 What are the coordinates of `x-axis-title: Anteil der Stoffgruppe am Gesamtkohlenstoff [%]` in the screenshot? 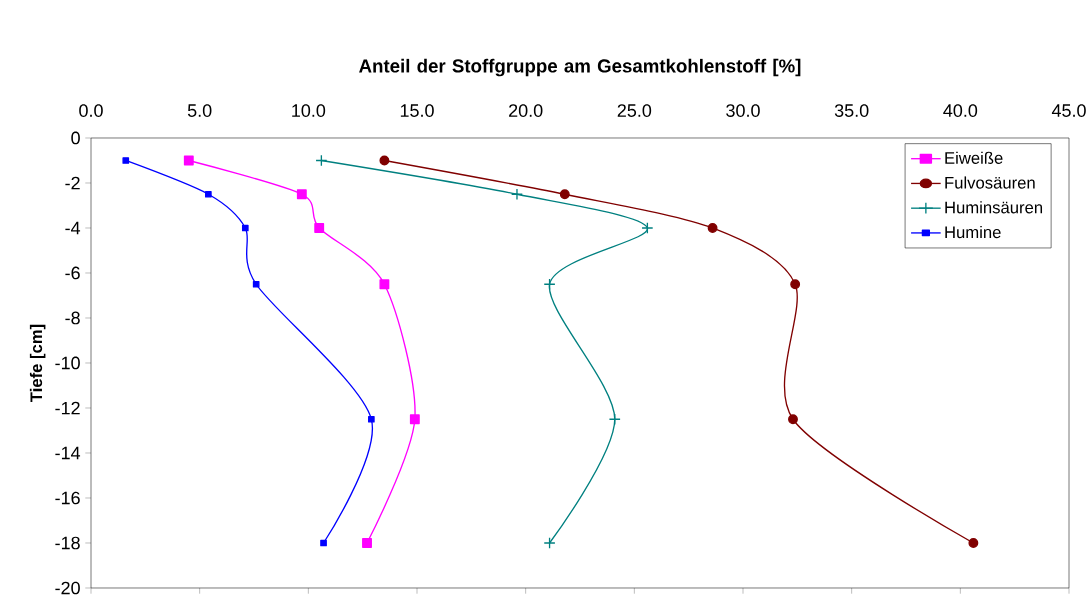 It's located at (580, 67).